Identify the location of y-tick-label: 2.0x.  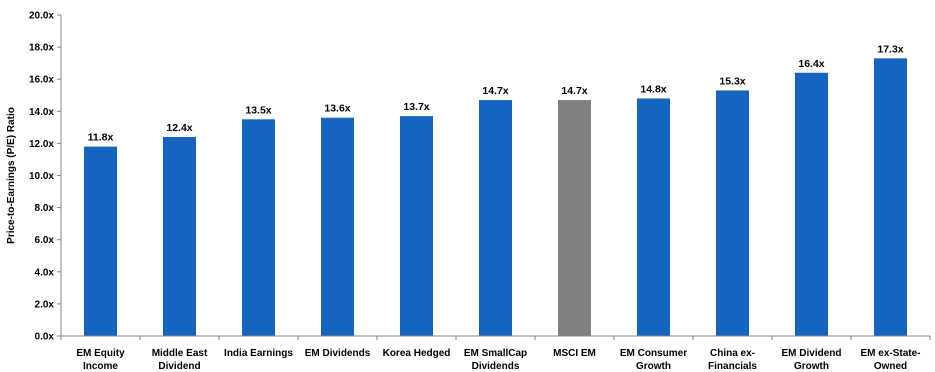
(45, 304).